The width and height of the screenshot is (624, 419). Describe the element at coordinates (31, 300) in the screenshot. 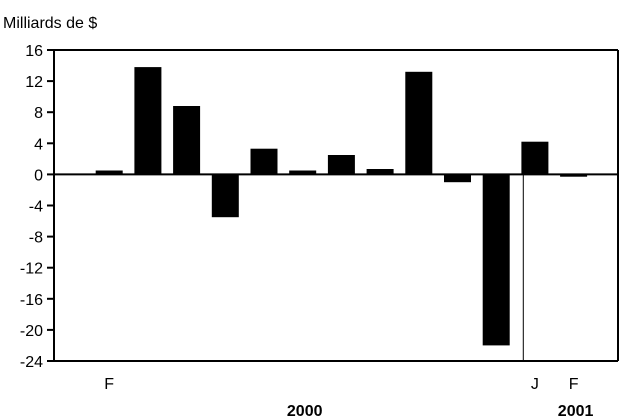

I see `y-tick-label: -16` at that location.